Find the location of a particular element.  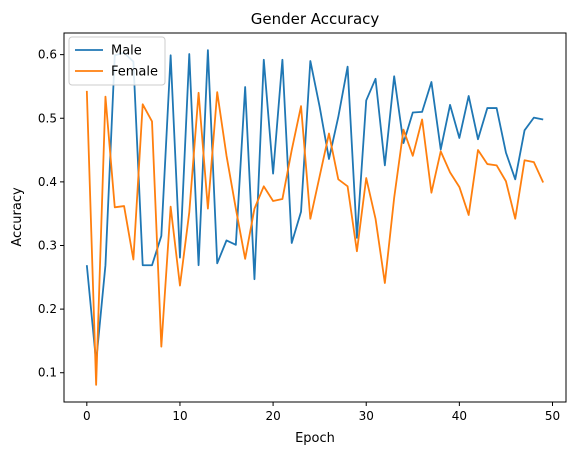

x-tick-label: 40 is located at coordinates (459, 416).